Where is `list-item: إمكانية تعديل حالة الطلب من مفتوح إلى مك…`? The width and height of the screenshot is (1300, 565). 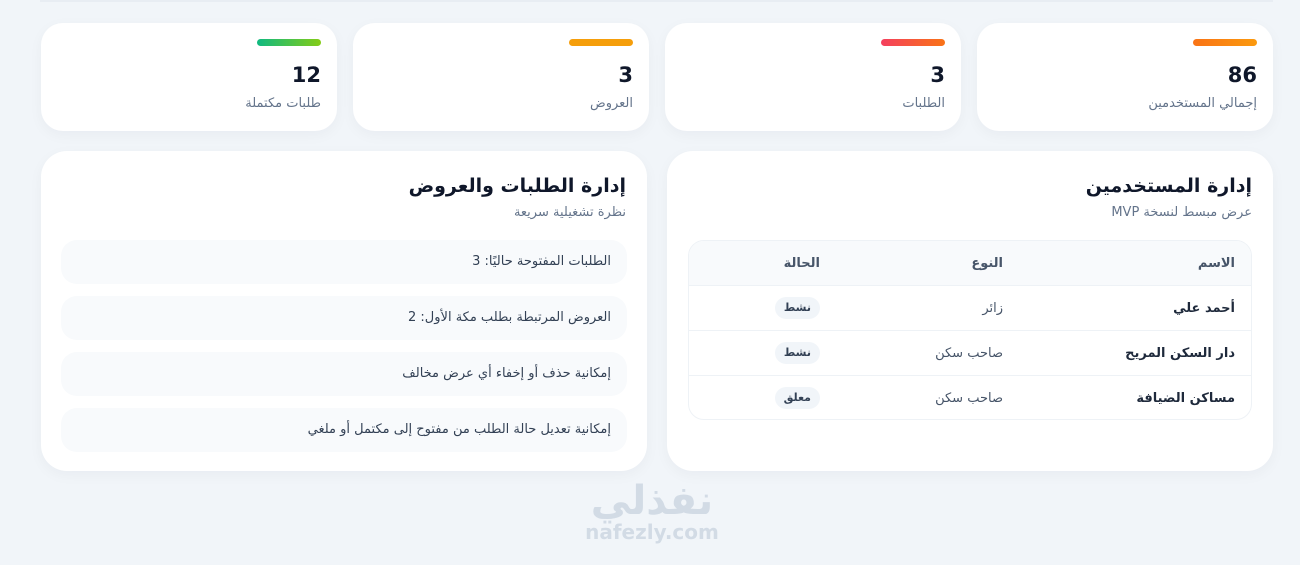 list-item: إمكانية تعديل حالة الطلب من مفتوح إلى مك… is located at coordinates (344, 430).